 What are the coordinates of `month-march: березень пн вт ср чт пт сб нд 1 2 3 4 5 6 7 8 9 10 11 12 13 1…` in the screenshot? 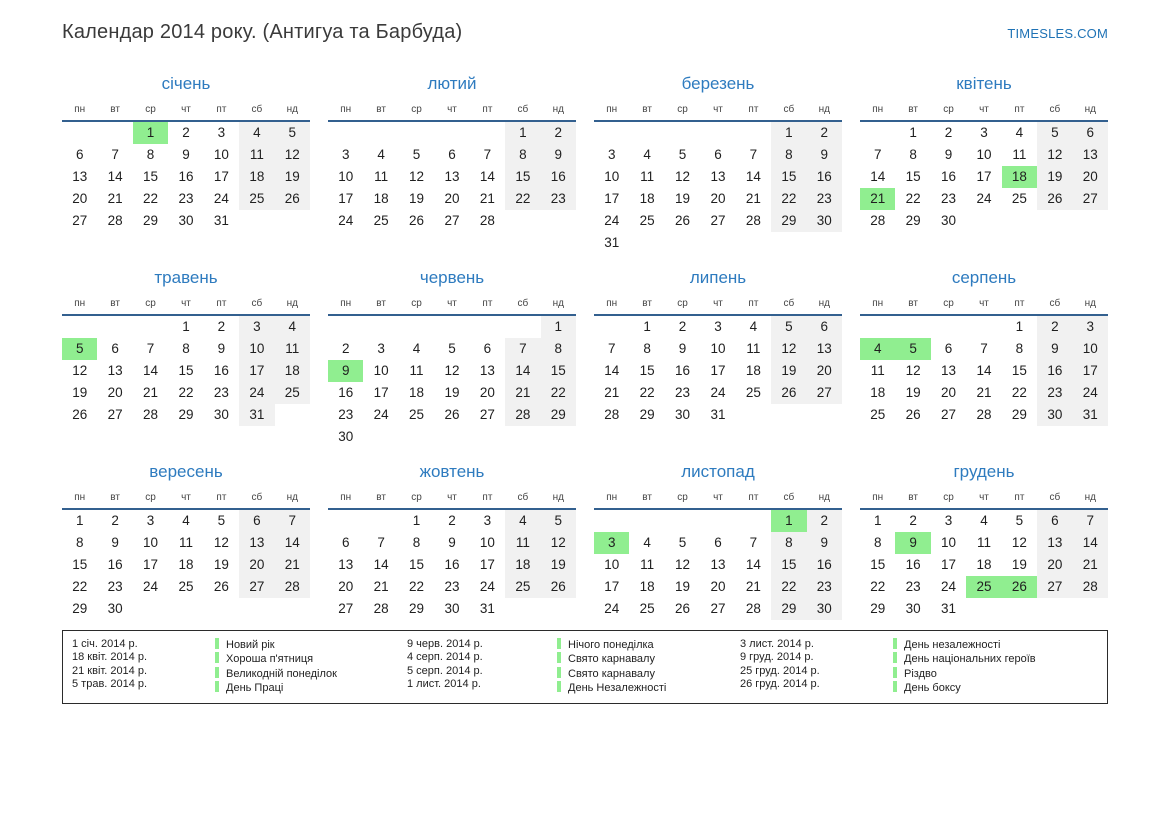 It's located at (718, 171).